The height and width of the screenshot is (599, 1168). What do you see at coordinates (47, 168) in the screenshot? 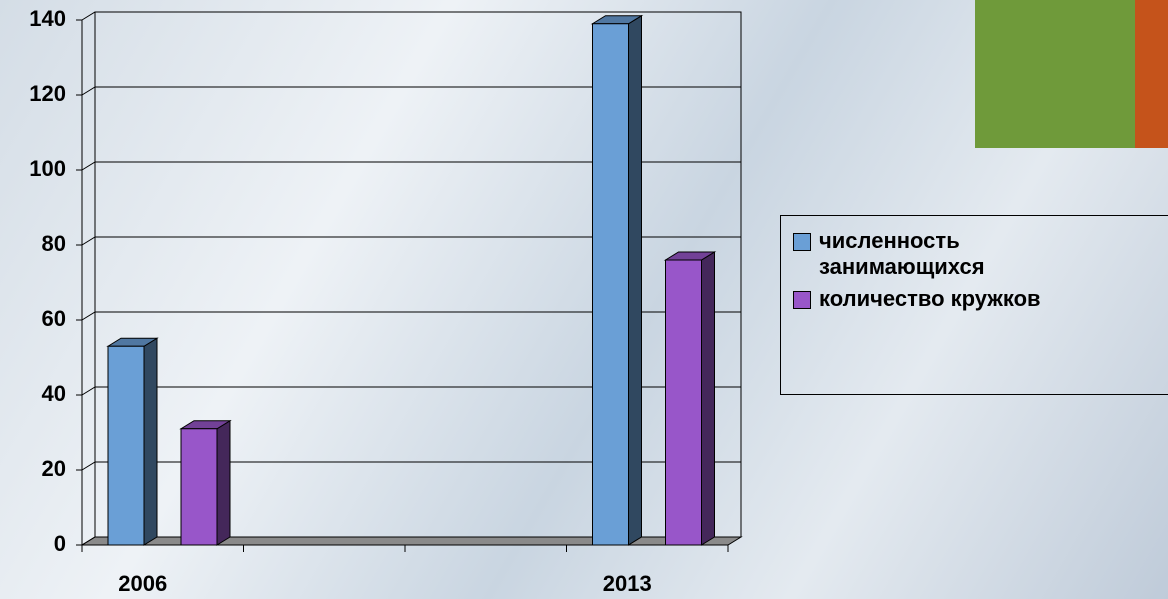
I see `y-tick-label: 100` at bounding box center [47, 168].